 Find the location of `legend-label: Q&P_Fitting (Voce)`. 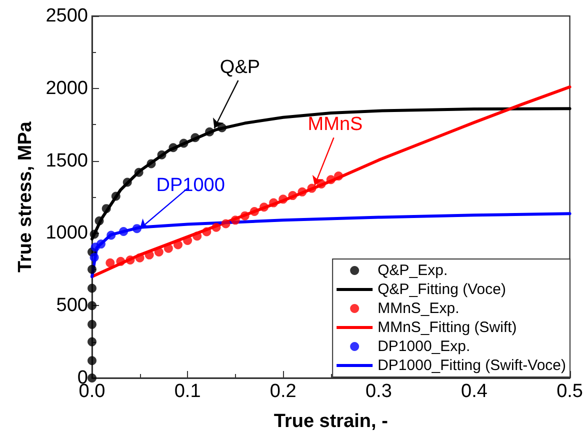

legend-label: Q&P_Fitting (Voce) is located at coordinates (442, 289).